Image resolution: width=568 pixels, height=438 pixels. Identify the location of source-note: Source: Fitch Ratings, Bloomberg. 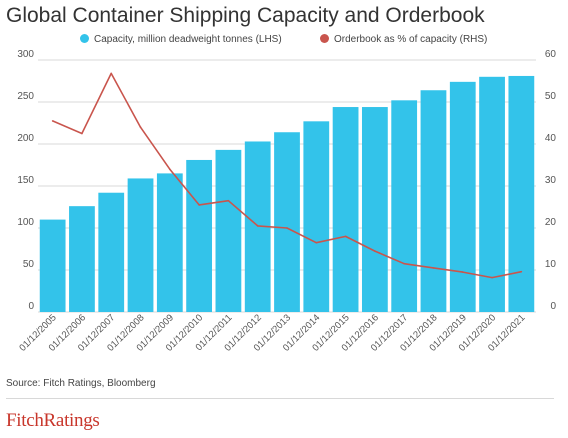
(81, 383).